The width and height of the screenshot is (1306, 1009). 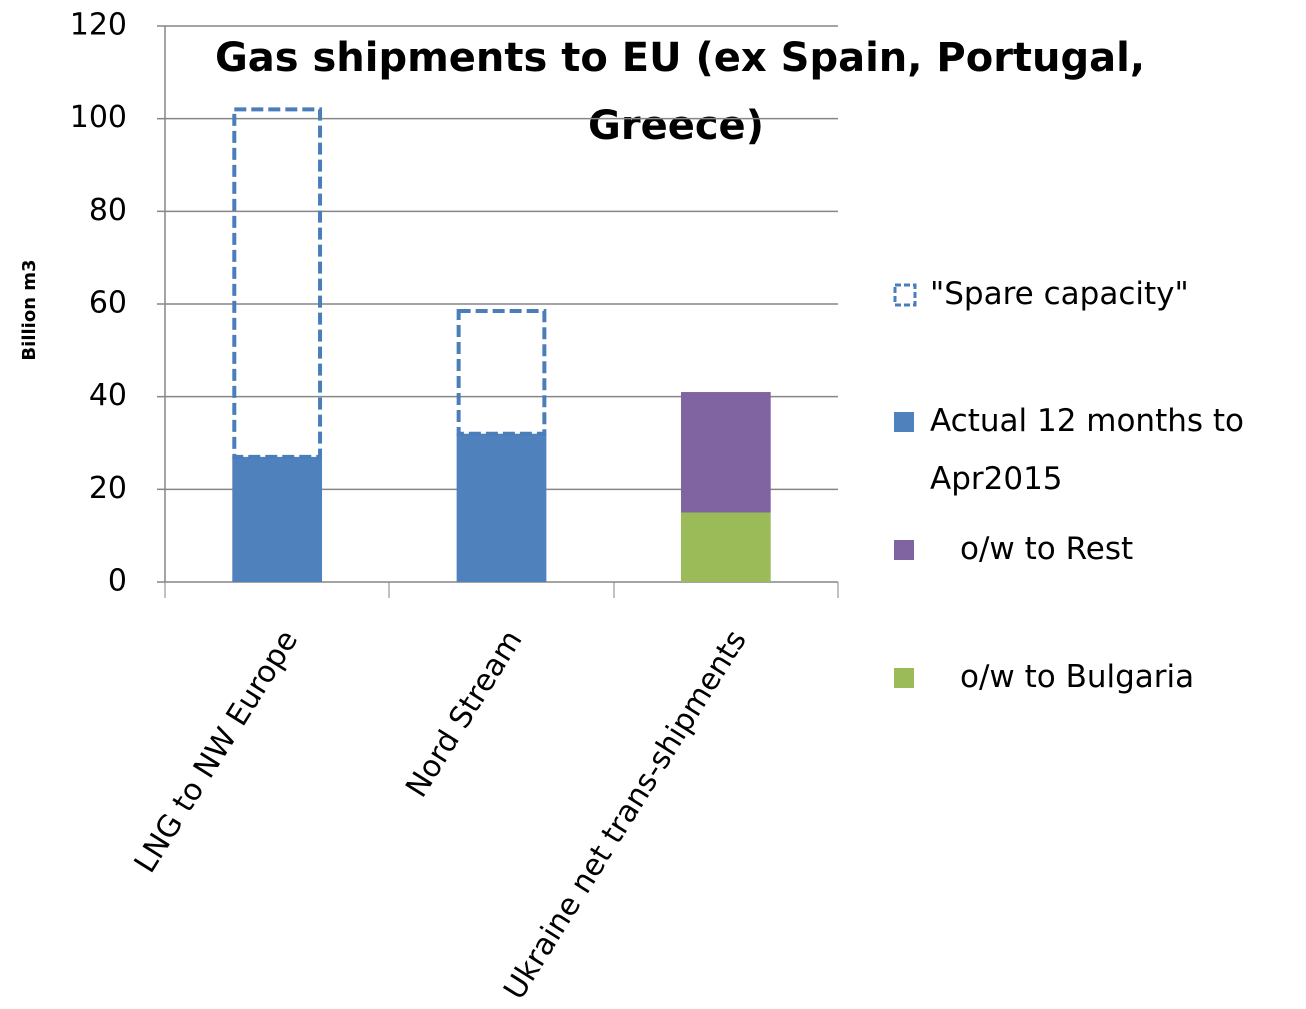 I want to click on chart-title: Greece), so click(x=676, y=126).